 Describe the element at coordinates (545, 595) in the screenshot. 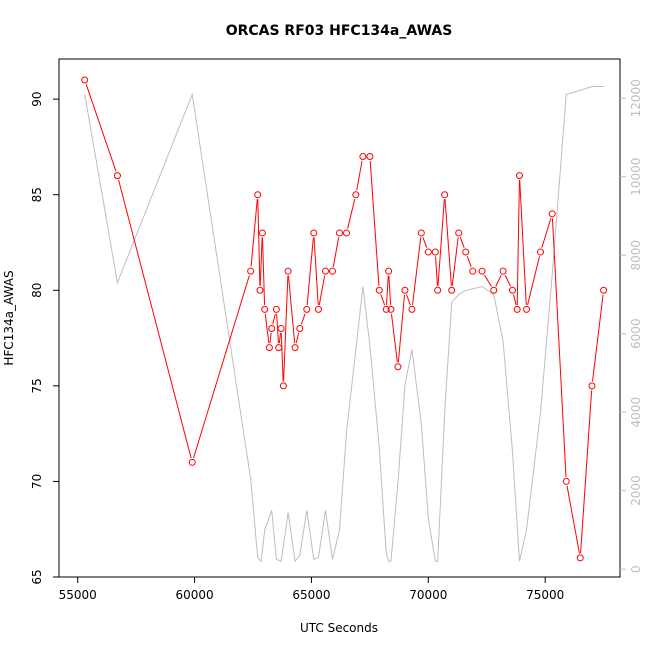

I see `x-tick-label: 75000` at that location.